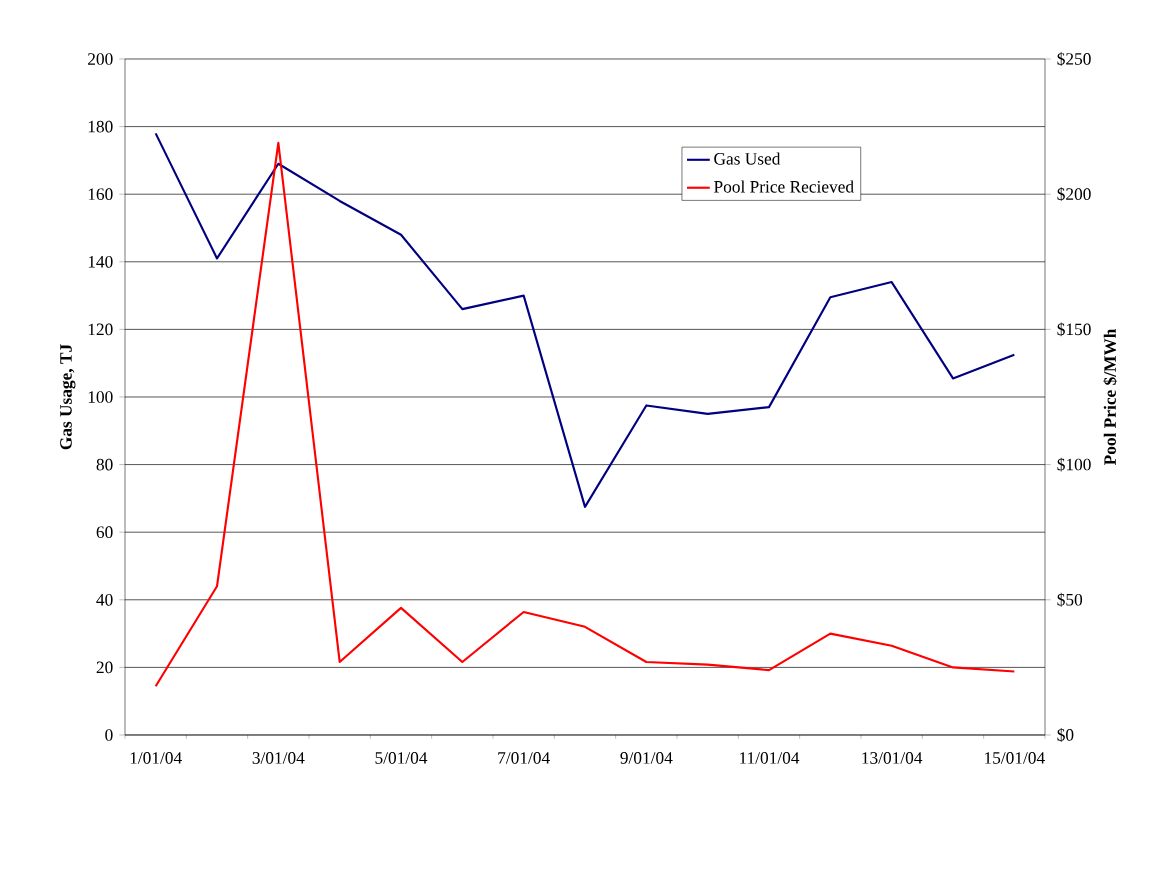  I want to click on y-tick-label: 140, so click(100, 261).